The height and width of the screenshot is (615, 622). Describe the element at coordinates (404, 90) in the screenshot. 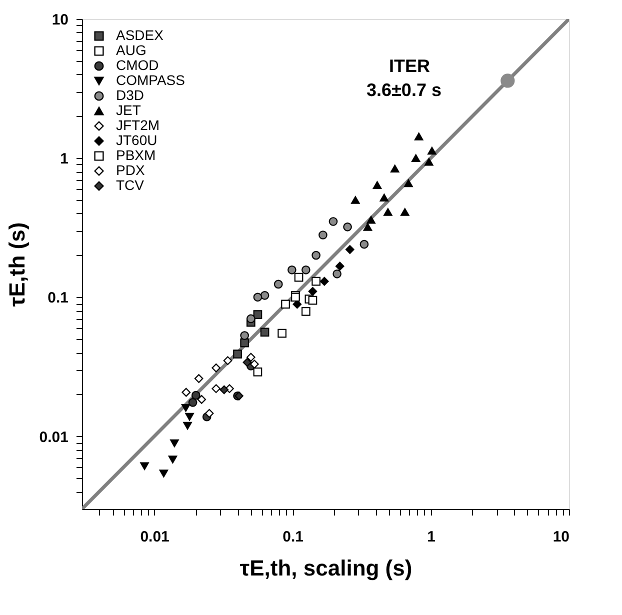

I see `annotation: 3.6±0.7 s` at that location.